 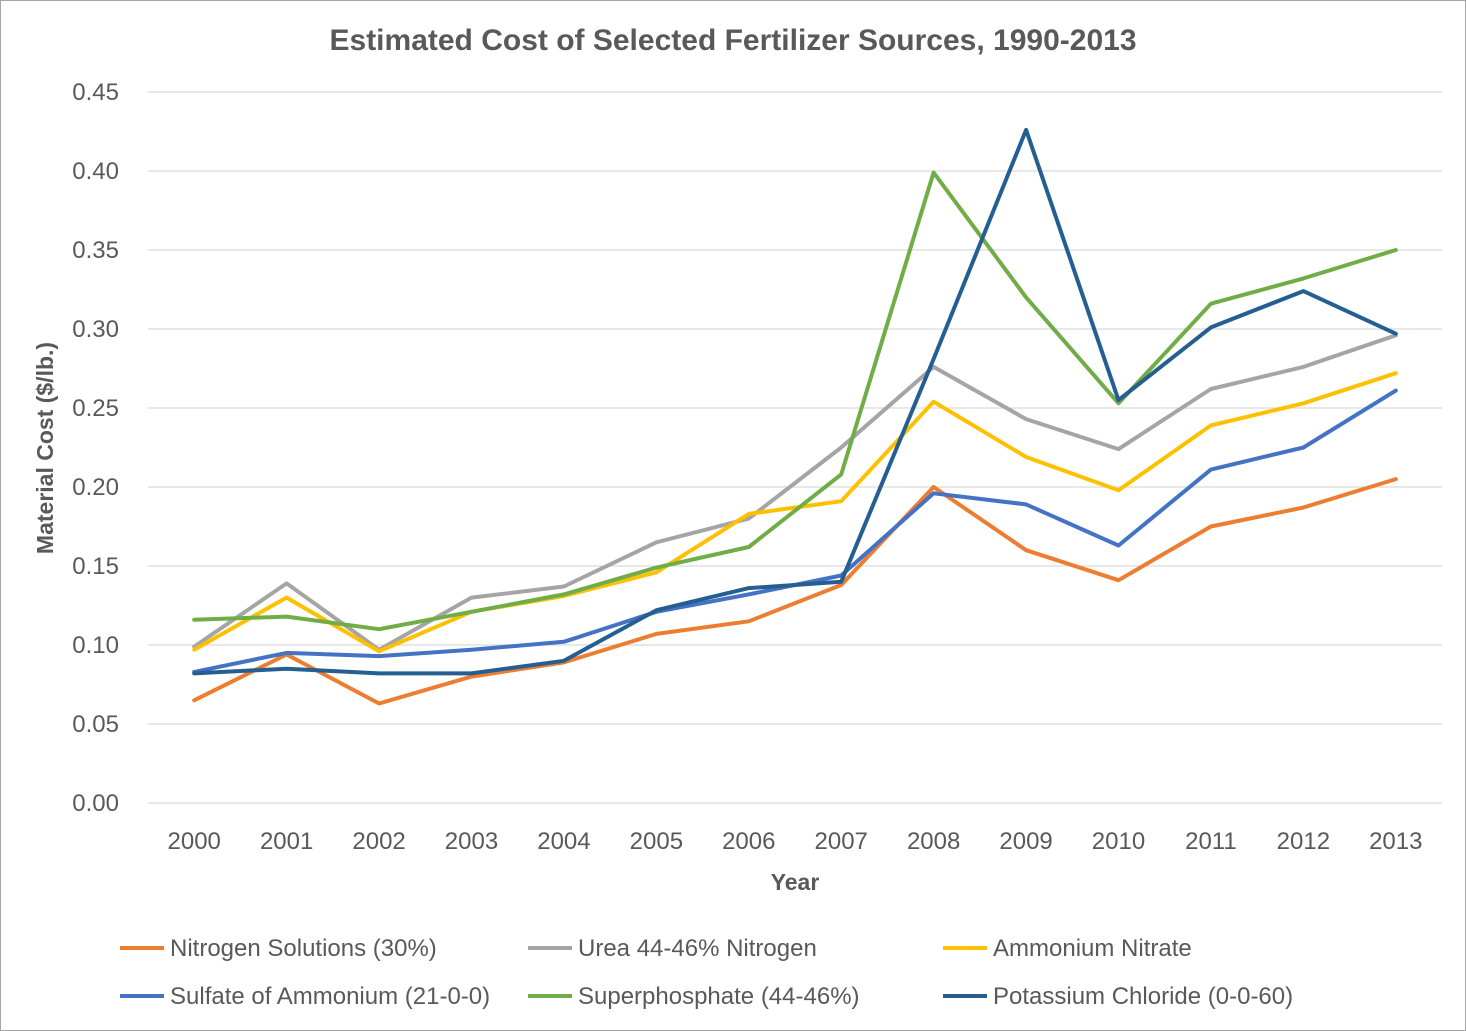 What do you see at coordinates (1092, 948) in the screenshot?
I see `legend-label: Ammonium Nitrate` at bounding box center [1092, 948].